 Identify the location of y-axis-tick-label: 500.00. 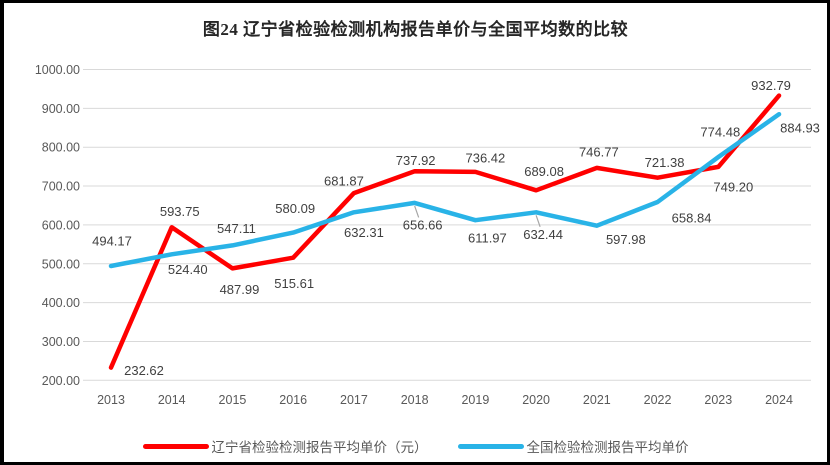
(61, 264).